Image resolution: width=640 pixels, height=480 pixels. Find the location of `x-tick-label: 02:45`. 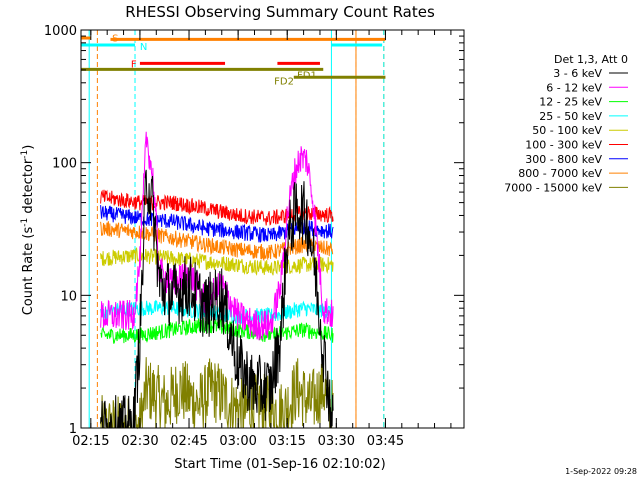

x-tick-label: 02:45 is located at coordinates (188, 441).